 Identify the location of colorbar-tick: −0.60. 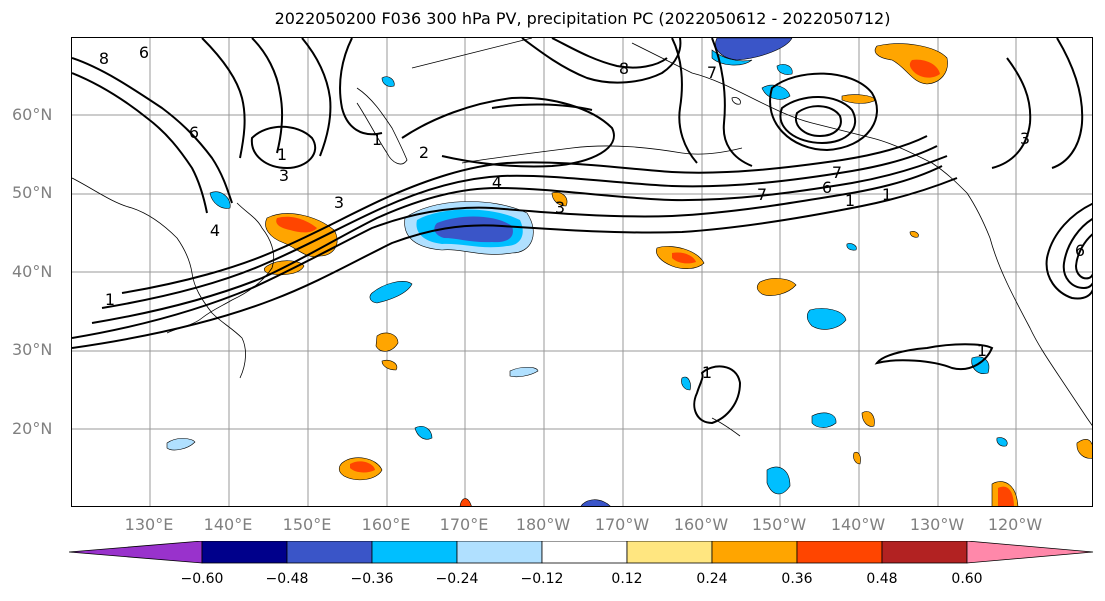
(202, 579).